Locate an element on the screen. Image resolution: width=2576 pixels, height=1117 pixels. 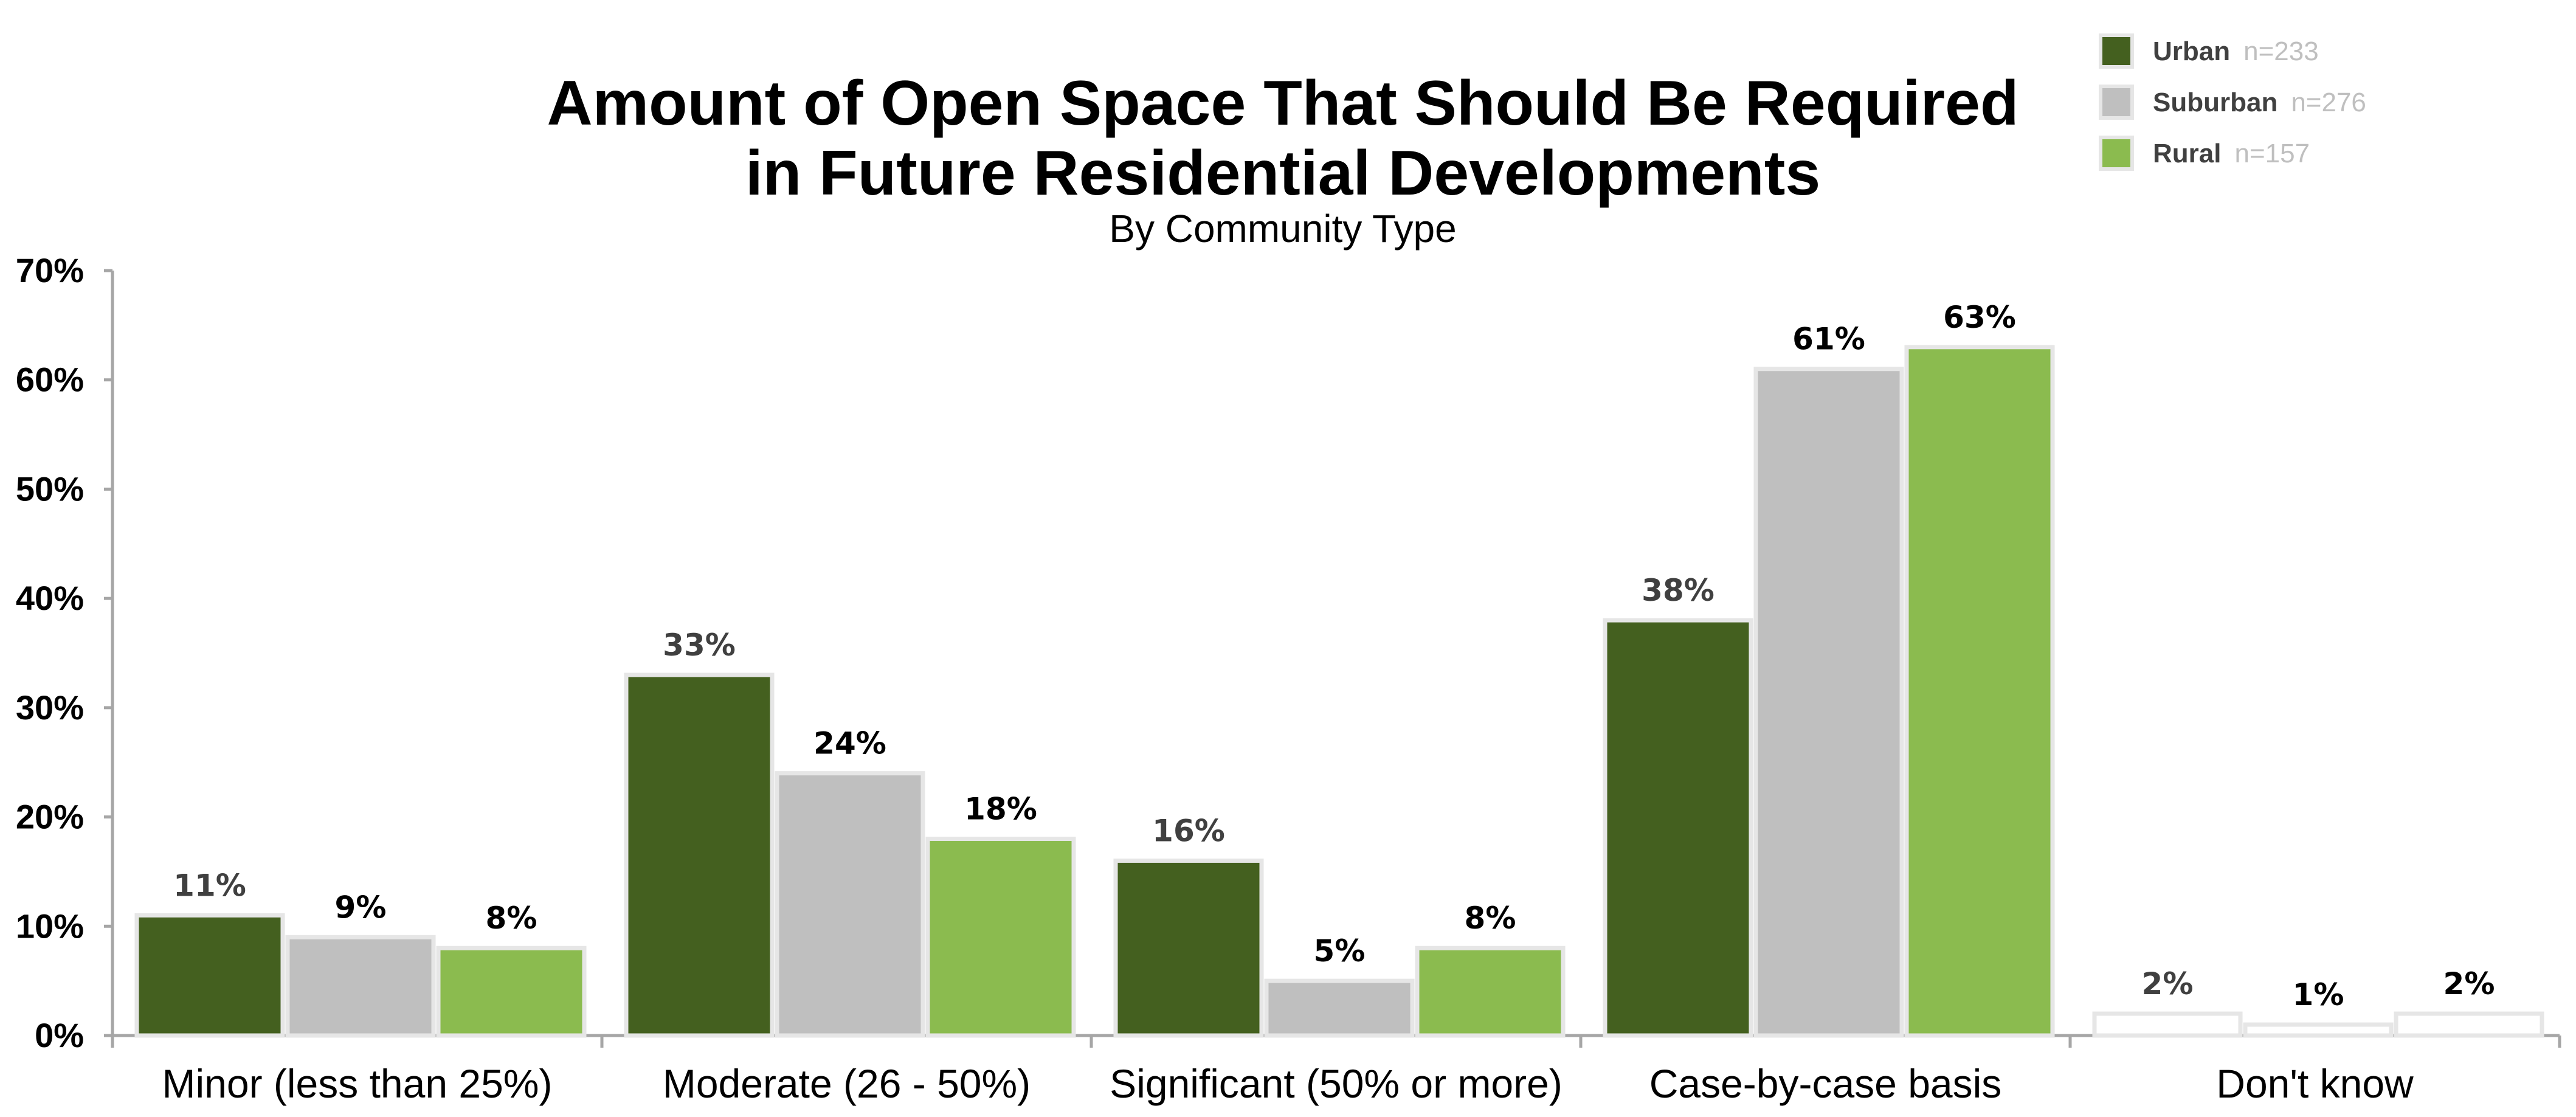
data-label: 24% is located at coordinates (849, 743).